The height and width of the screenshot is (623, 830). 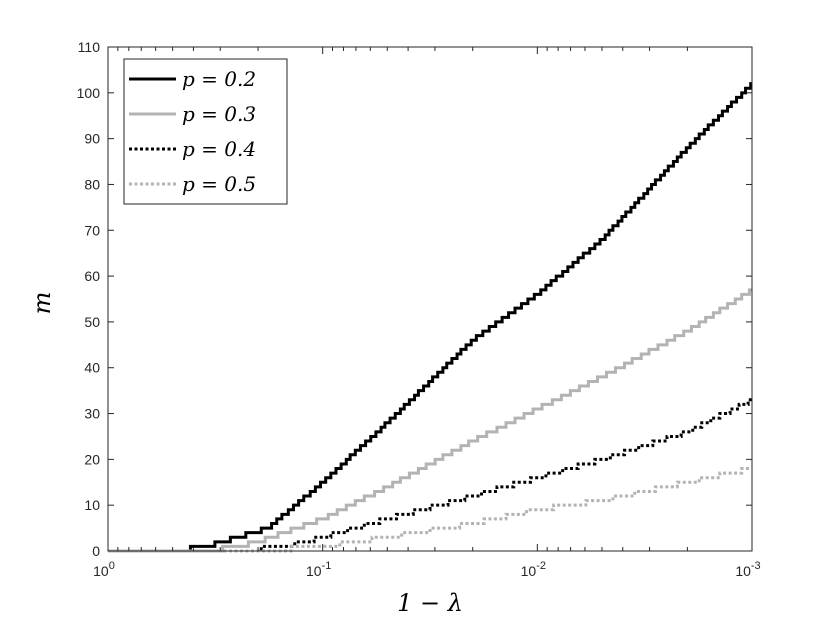 What do you see at coordinates (747, 569) in the screenshot?
I see `x-tick-label: 10⁻³` at bounding box center [747, 569].